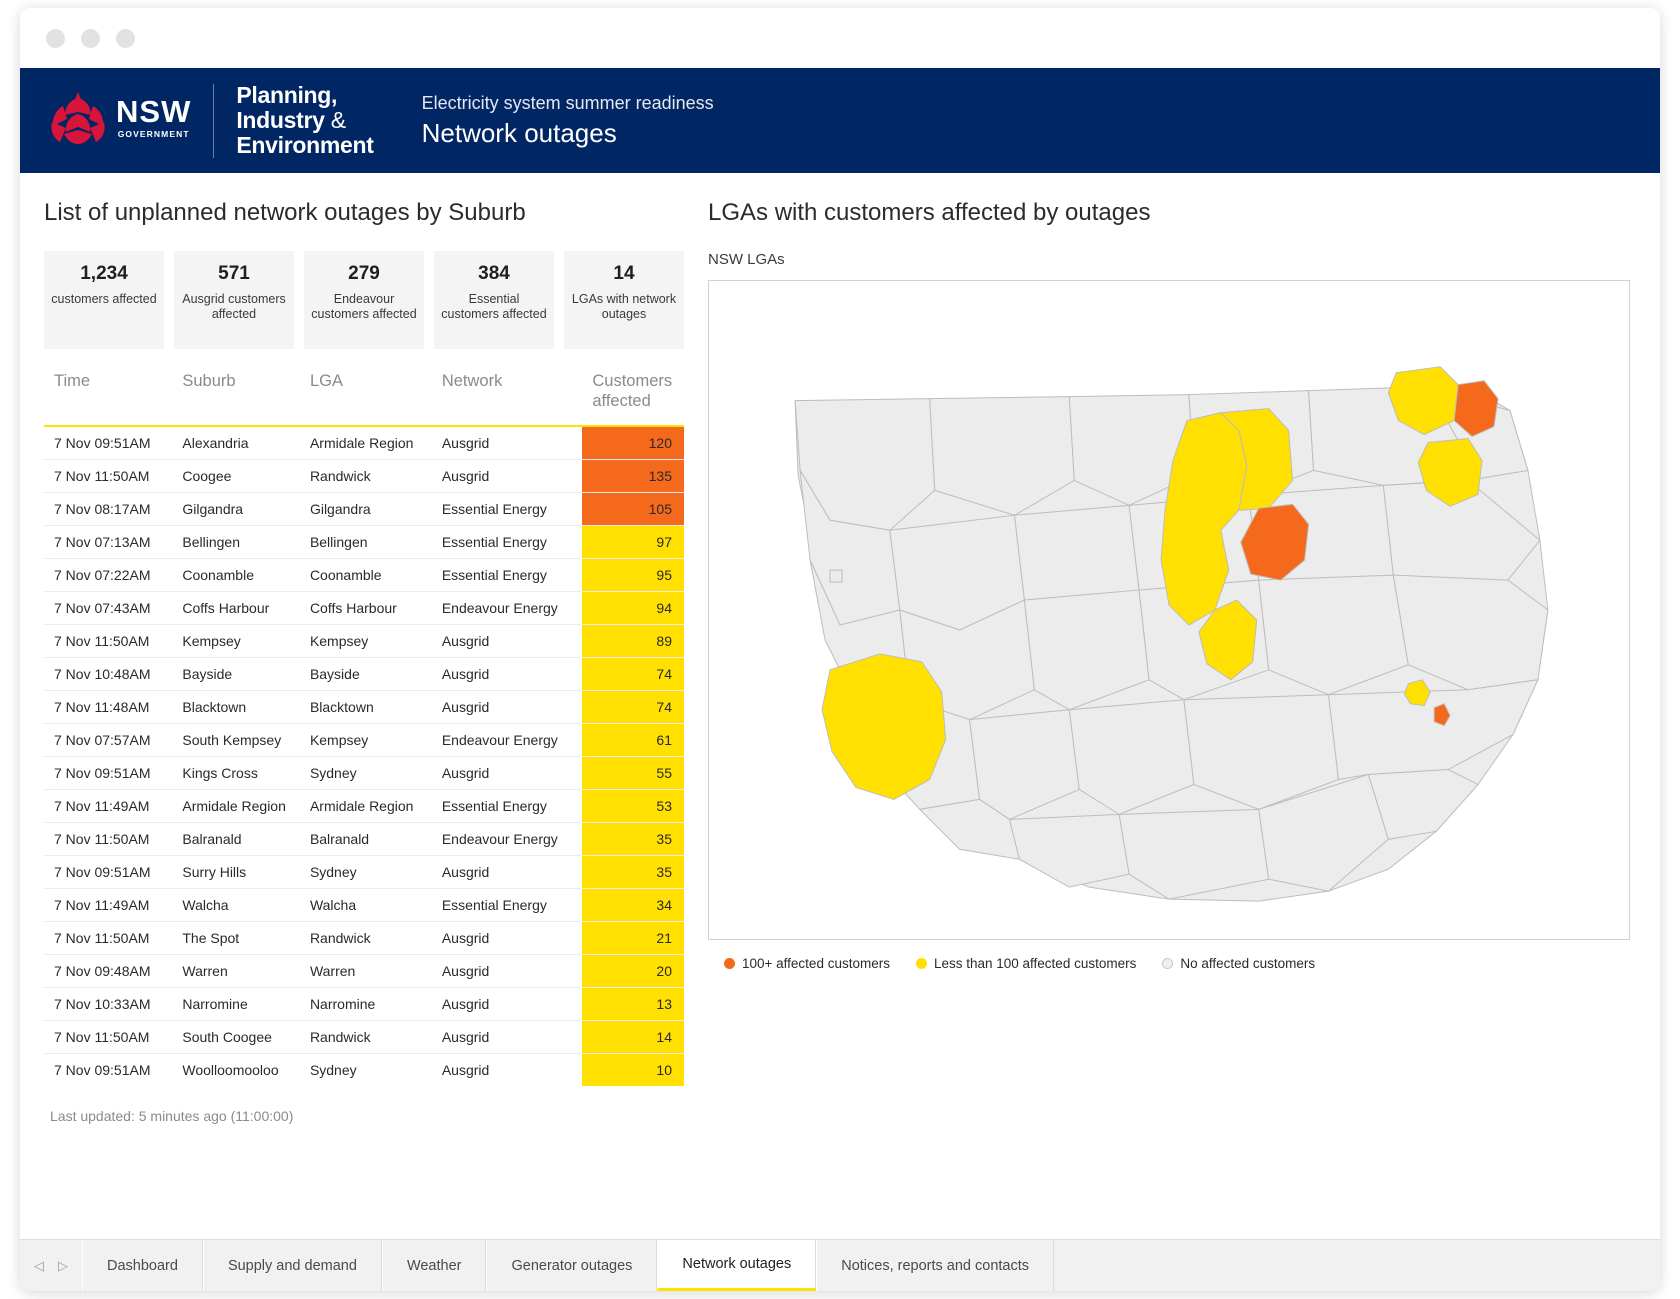 The image size is (1680, 1299). Describe the element at coordinates (494, 575) in the screenshot. I see `cell-network: Essential Energy` at that location.